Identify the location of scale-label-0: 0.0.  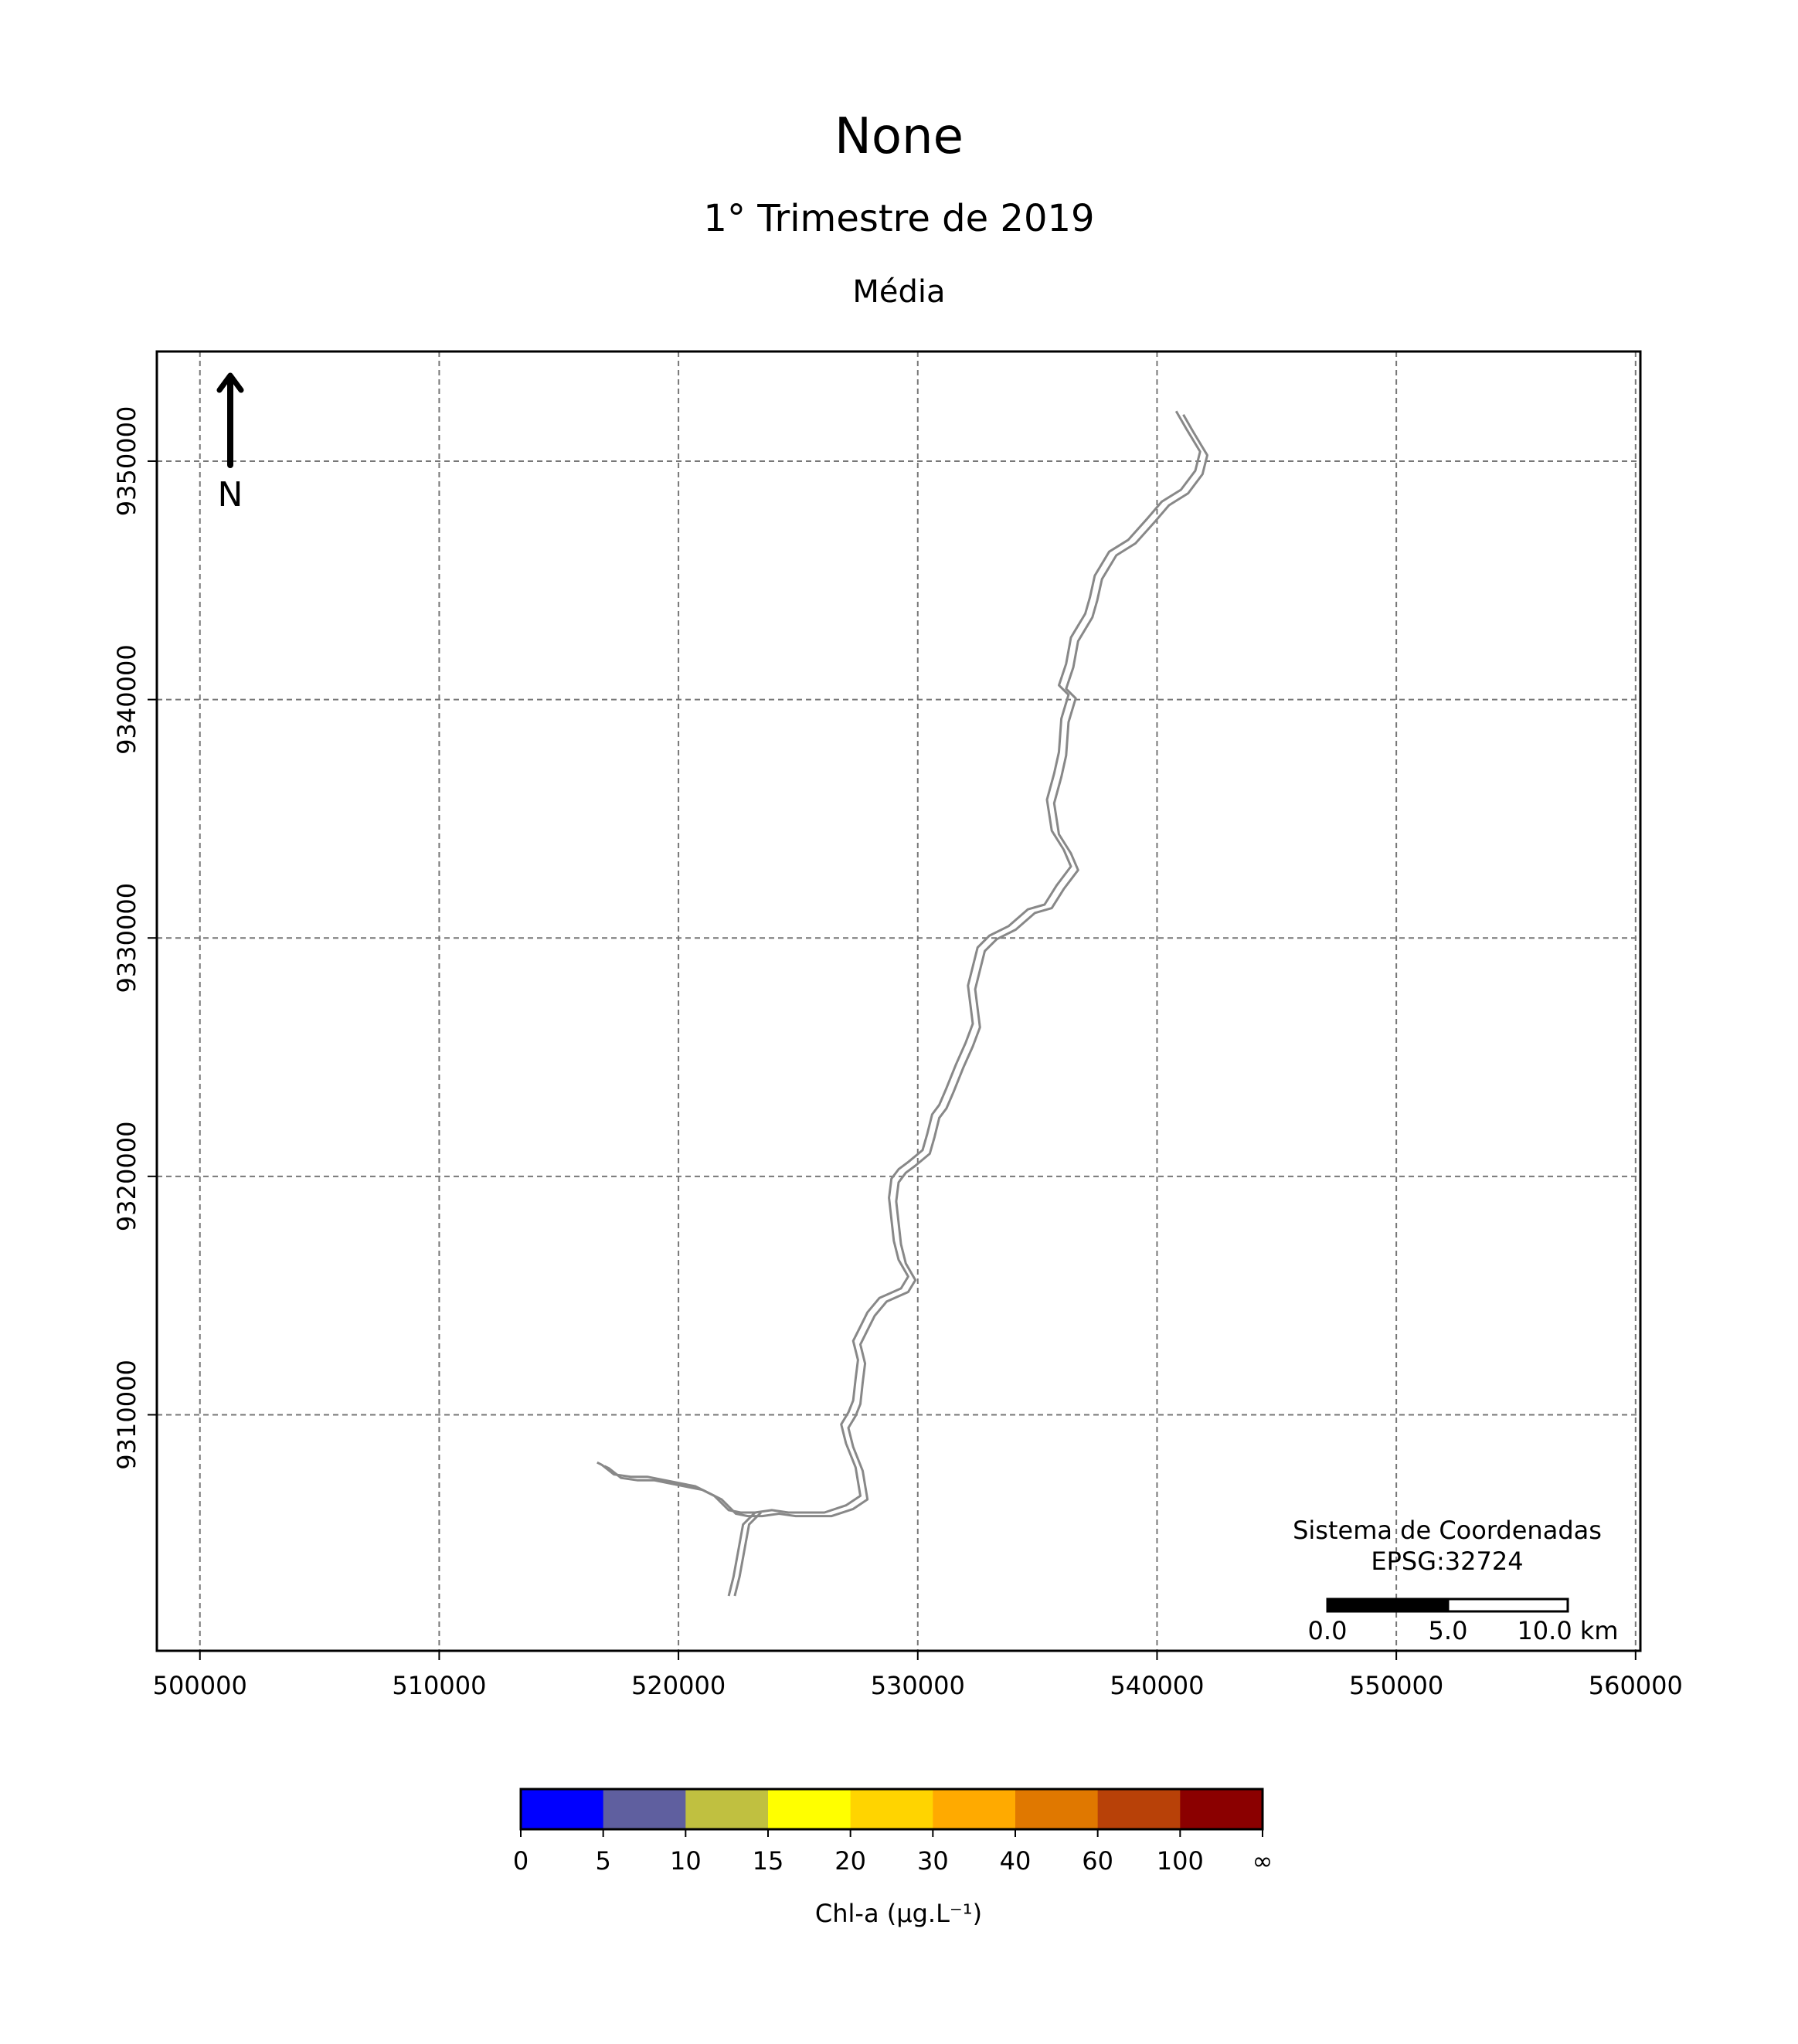
(1328, 1630).